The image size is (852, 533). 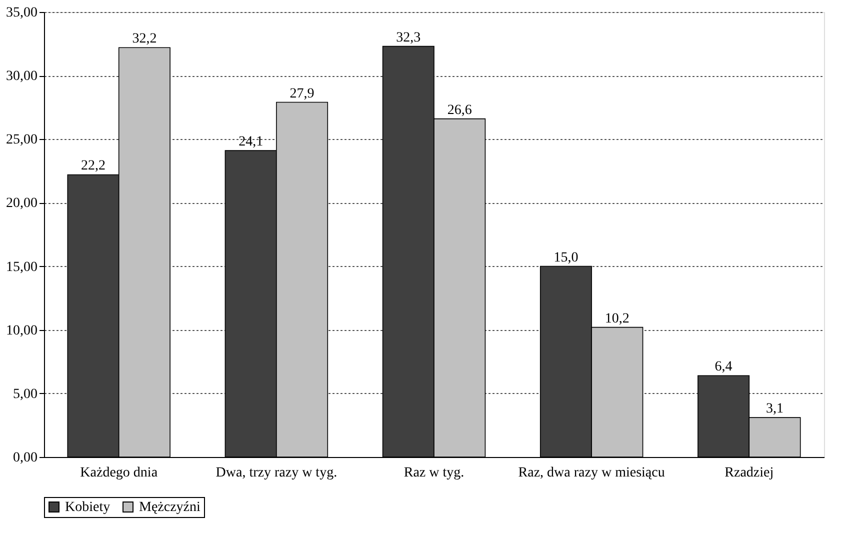 I want to click on x-tick-label: Dwa, trzy razy w tyg., so click(x=277, y=473).